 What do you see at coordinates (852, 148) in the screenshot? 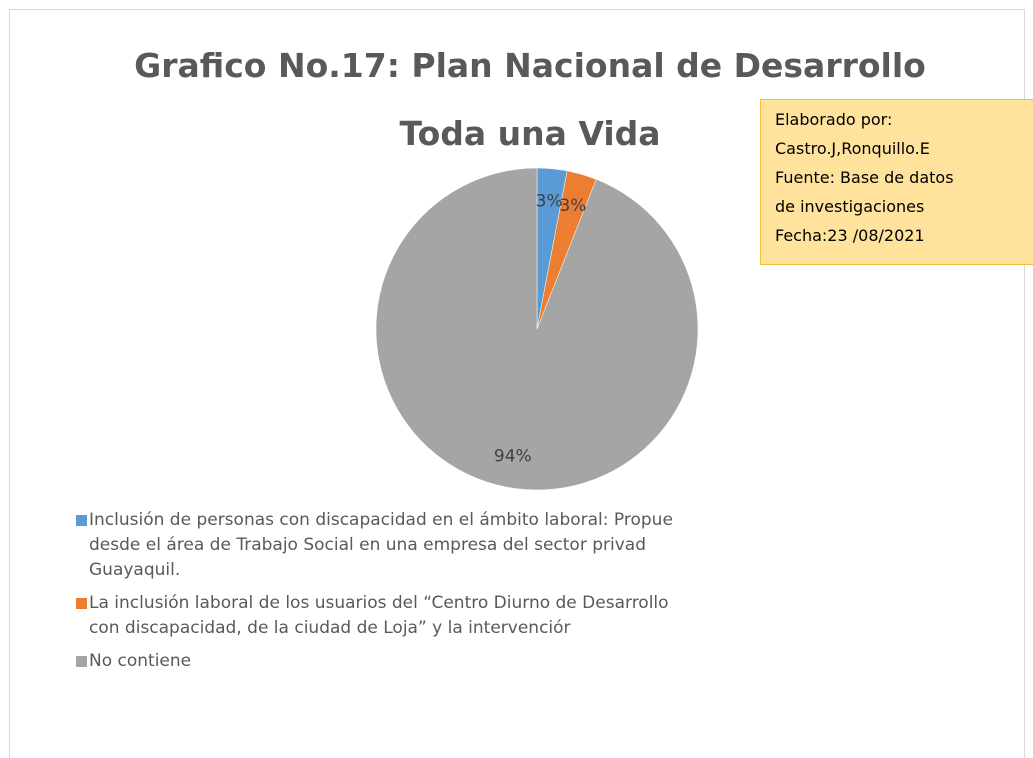
I see `note-text: Castro.J,Ronquillo.E` at bounding box center [852, 148].